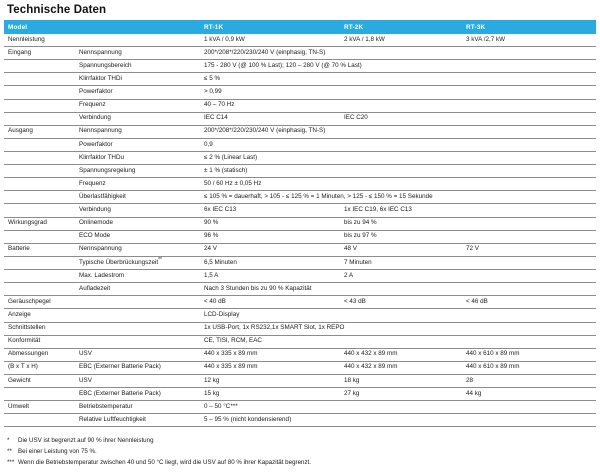  What do you see at coordinates (401, 237) in the screenshot?
I see `row-value-rt2k: bis zu 97 %` at bounding box center [401, 237].